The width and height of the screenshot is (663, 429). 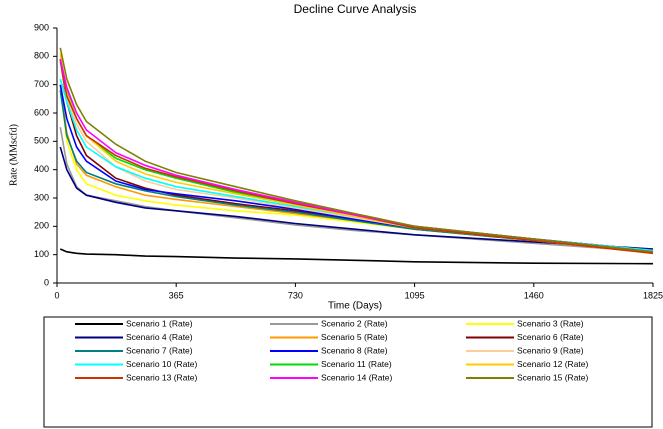 I want to click on chart-title: Decline Curve Analysis, so click(x=355, y=9).